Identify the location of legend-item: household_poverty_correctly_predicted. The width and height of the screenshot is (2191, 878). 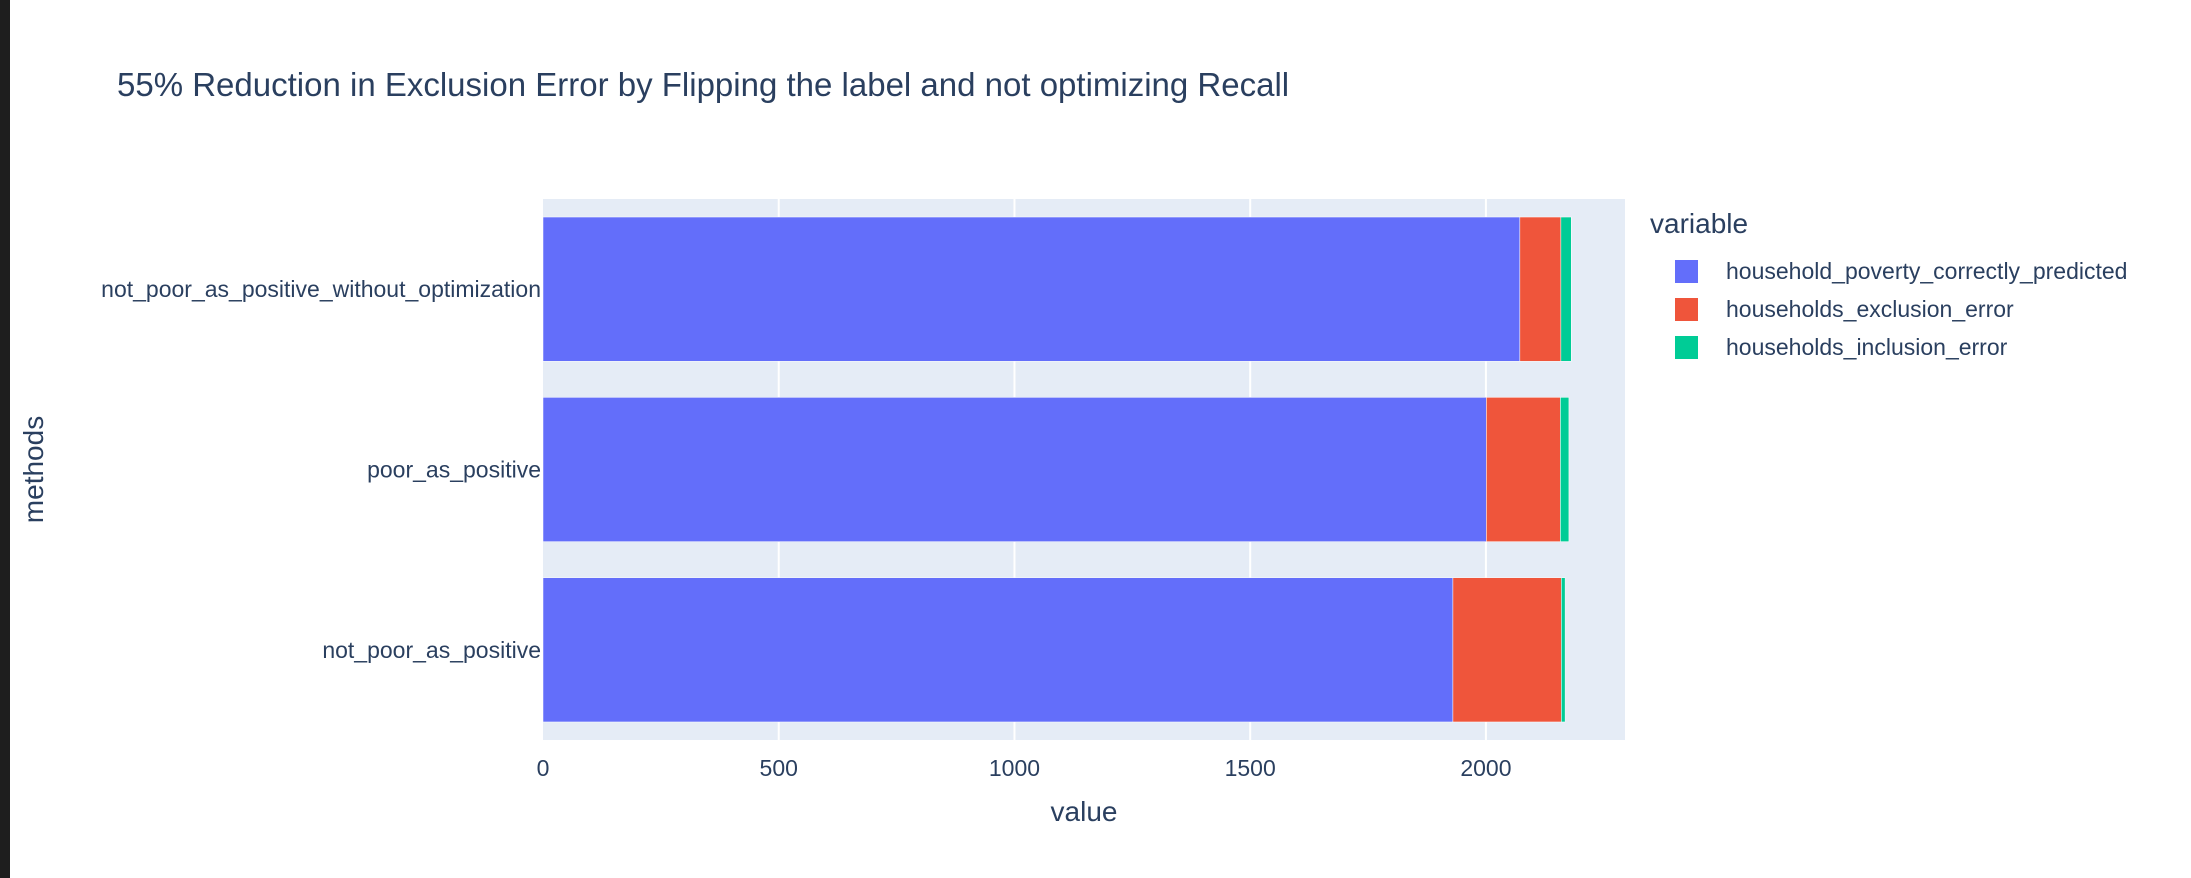
(1901, 271).